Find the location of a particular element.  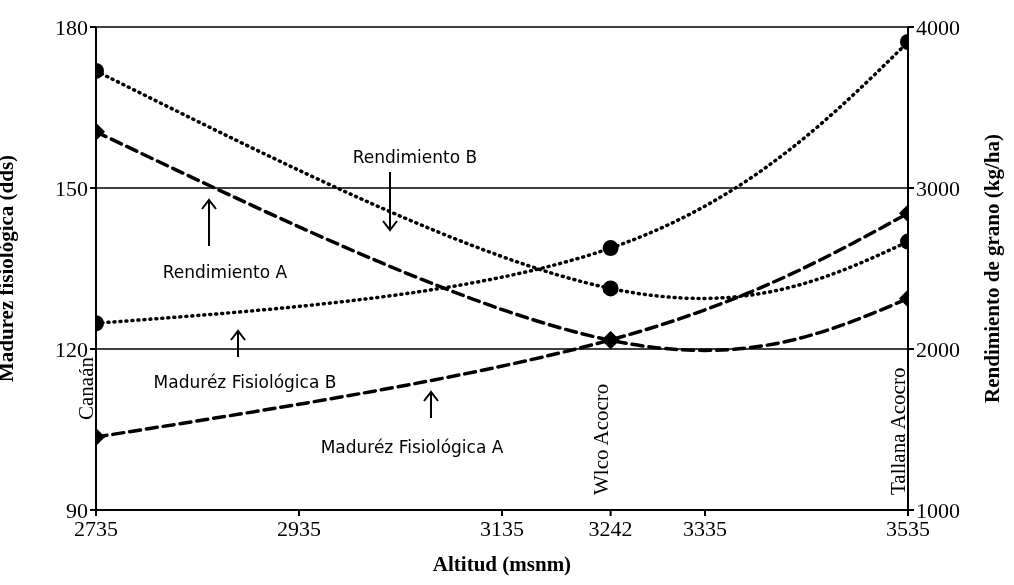

x-tick-label: 3135 is located at coordinates (502, 528).